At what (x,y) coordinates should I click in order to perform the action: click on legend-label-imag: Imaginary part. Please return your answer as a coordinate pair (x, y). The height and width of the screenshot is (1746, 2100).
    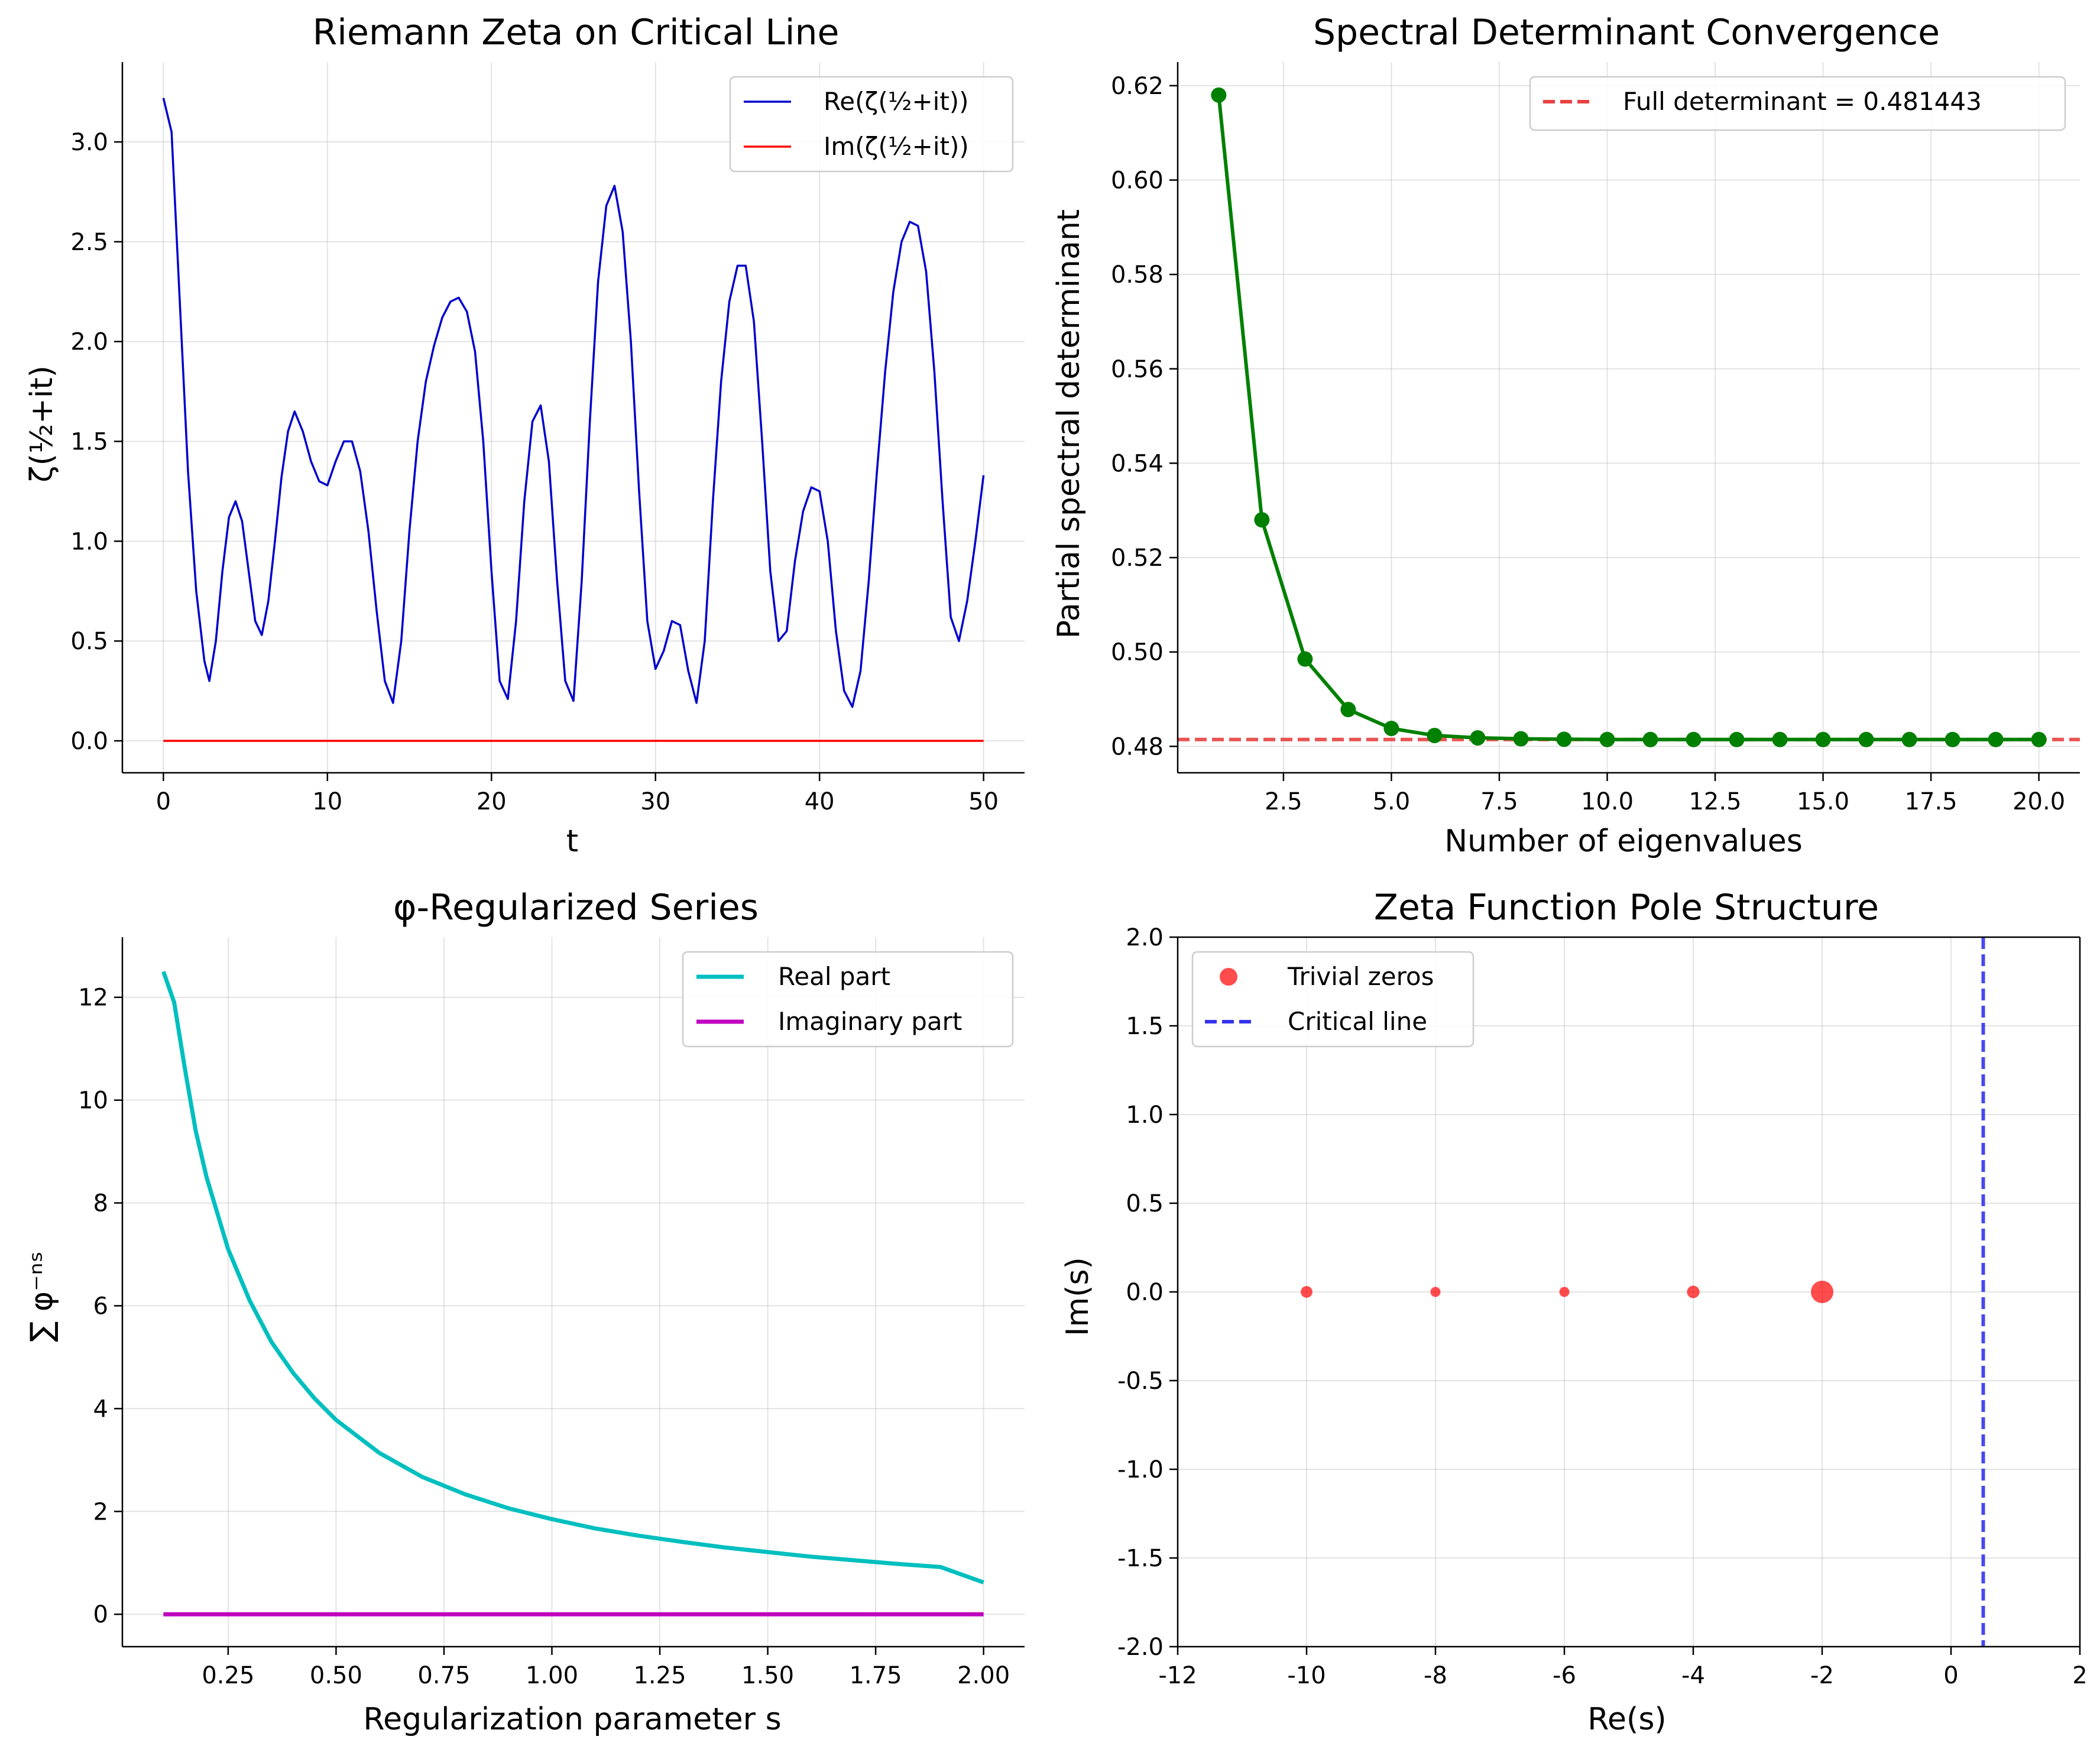
    Looking at the image, I should click on (870, 1022).